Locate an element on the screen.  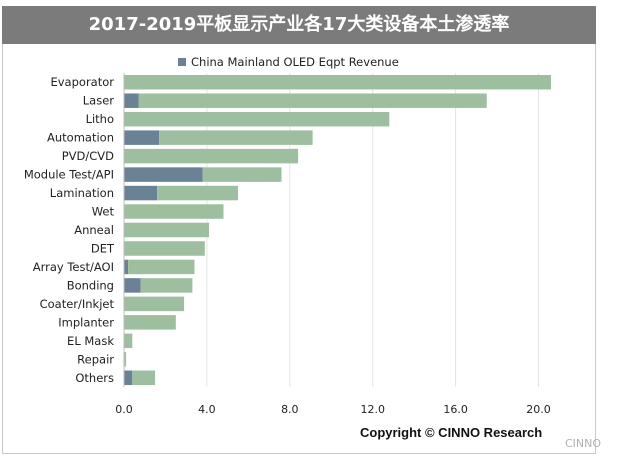
category-label: Anneal is located at coordinates (94, 230).